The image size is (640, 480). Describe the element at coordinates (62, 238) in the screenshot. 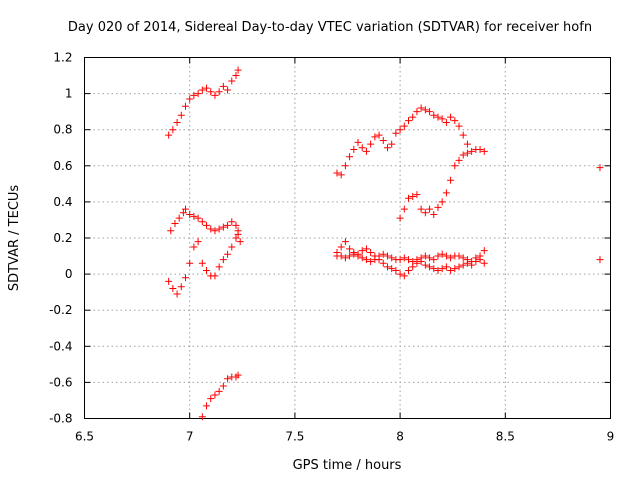

I see `y-tick-label: 0.2` at that location.